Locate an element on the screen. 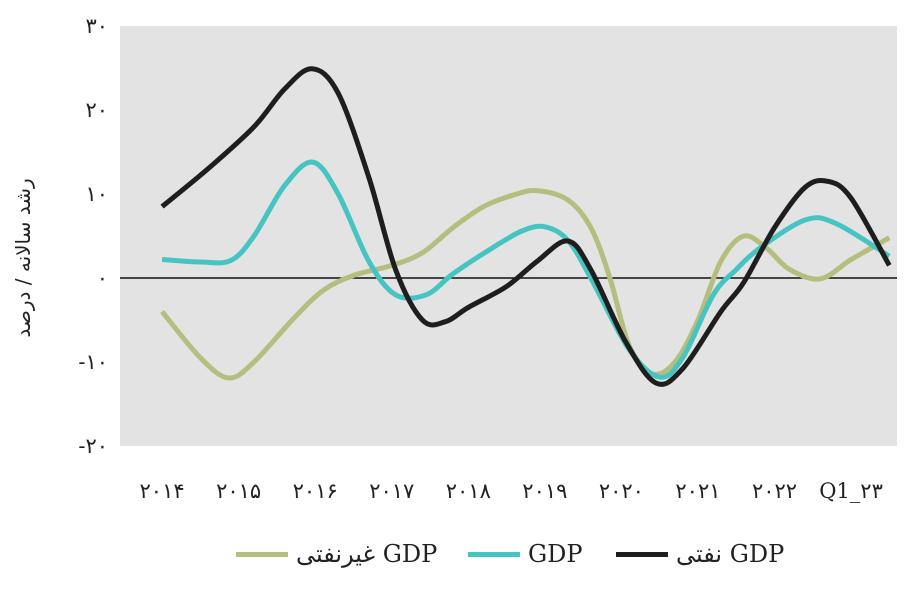  legend-item-non-oil-gdp: GDP غیرنفتی is located at coordinates (340, 554).